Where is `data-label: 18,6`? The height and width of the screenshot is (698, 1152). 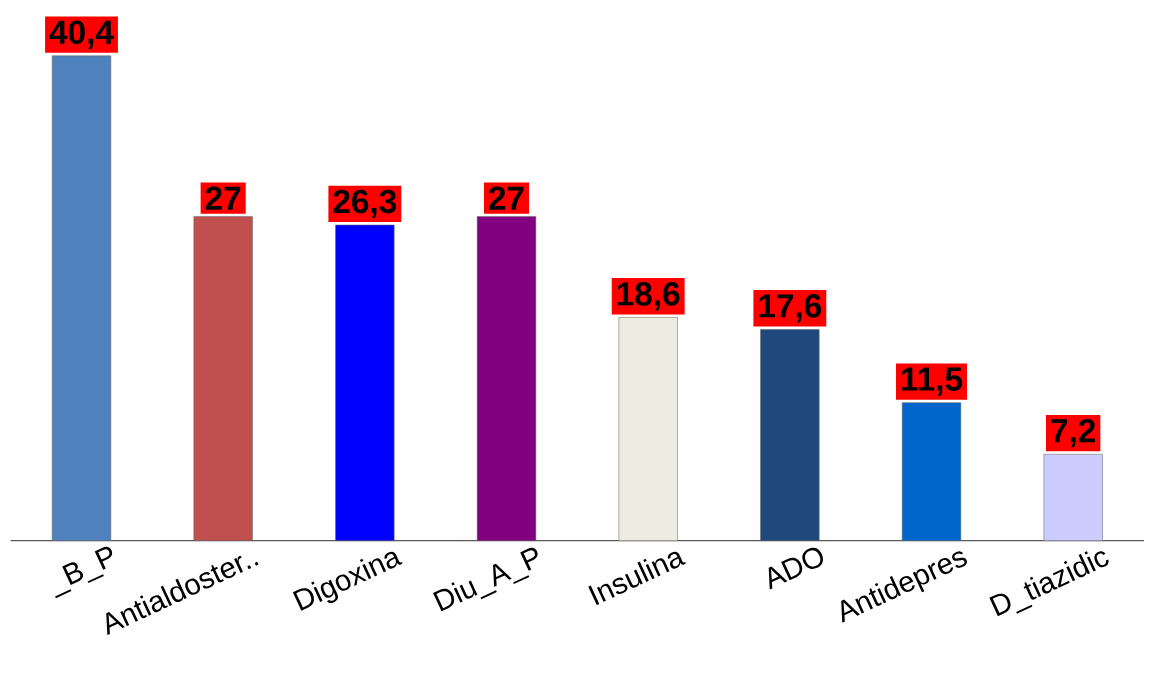 data-label: 18,6 is located at coordinates (648, 296).